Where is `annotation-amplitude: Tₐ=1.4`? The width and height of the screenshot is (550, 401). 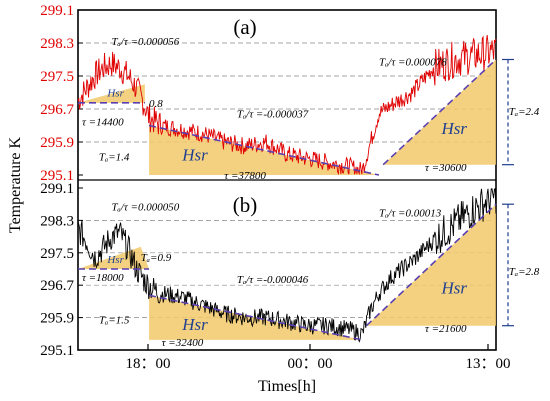 annotation-amplitude: Tₐ=1.4 is located at coordinates (114, 158).